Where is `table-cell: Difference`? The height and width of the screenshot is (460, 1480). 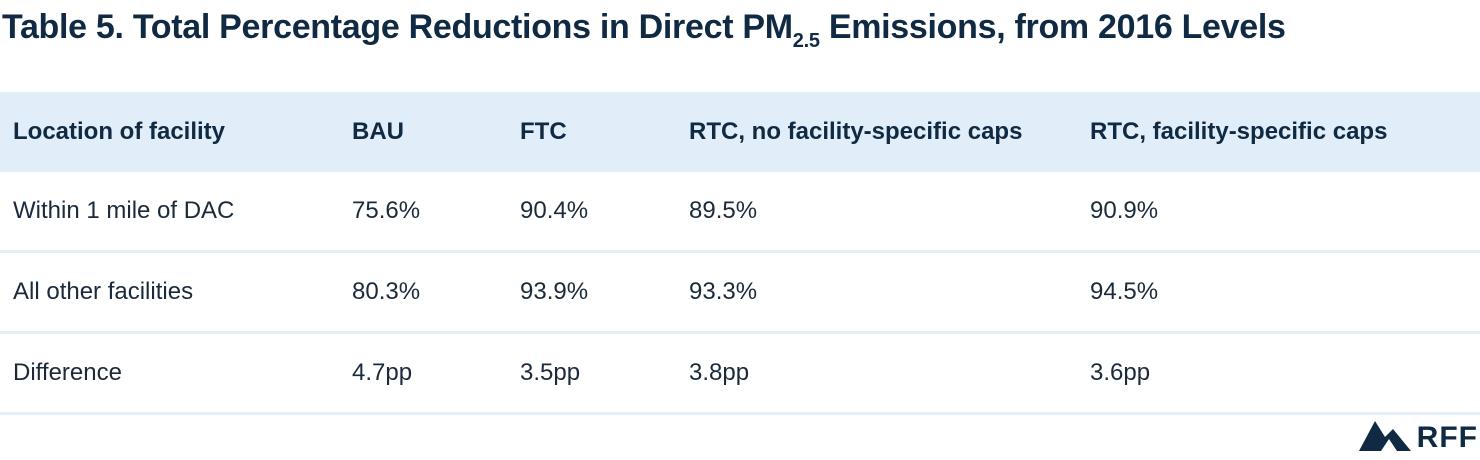 table-cell: Difference is located at coordinates (67, 372).